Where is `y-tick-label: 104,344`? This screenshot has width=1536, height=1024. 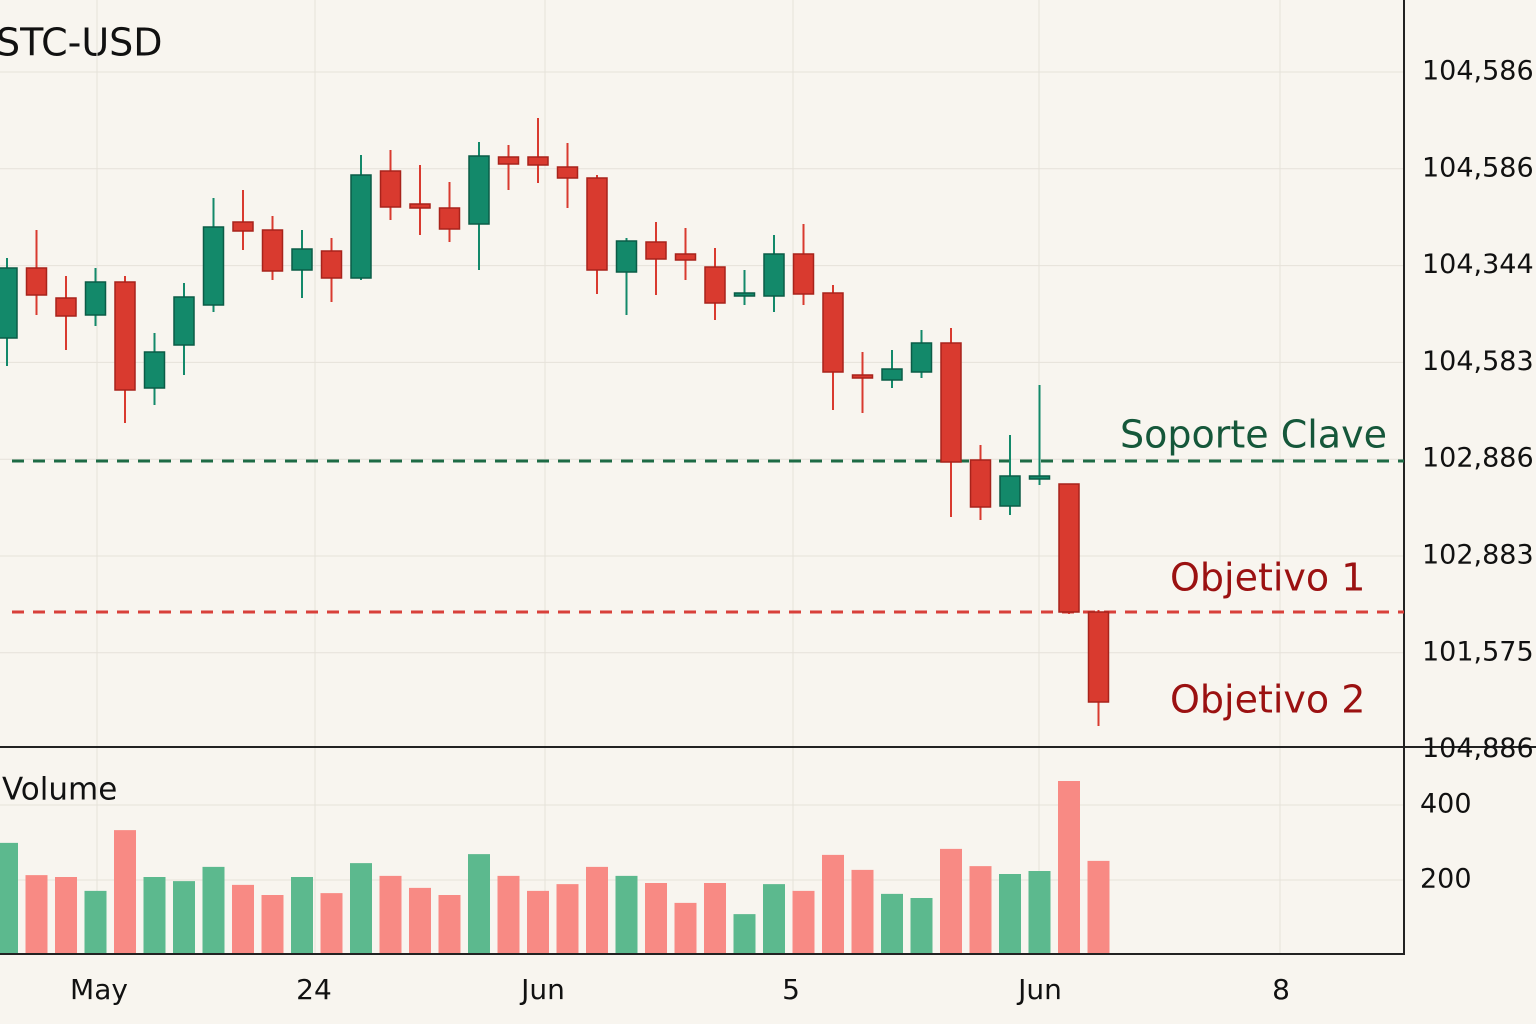
y-tick-label: 104,344 is located at coordinates (1478, 264).